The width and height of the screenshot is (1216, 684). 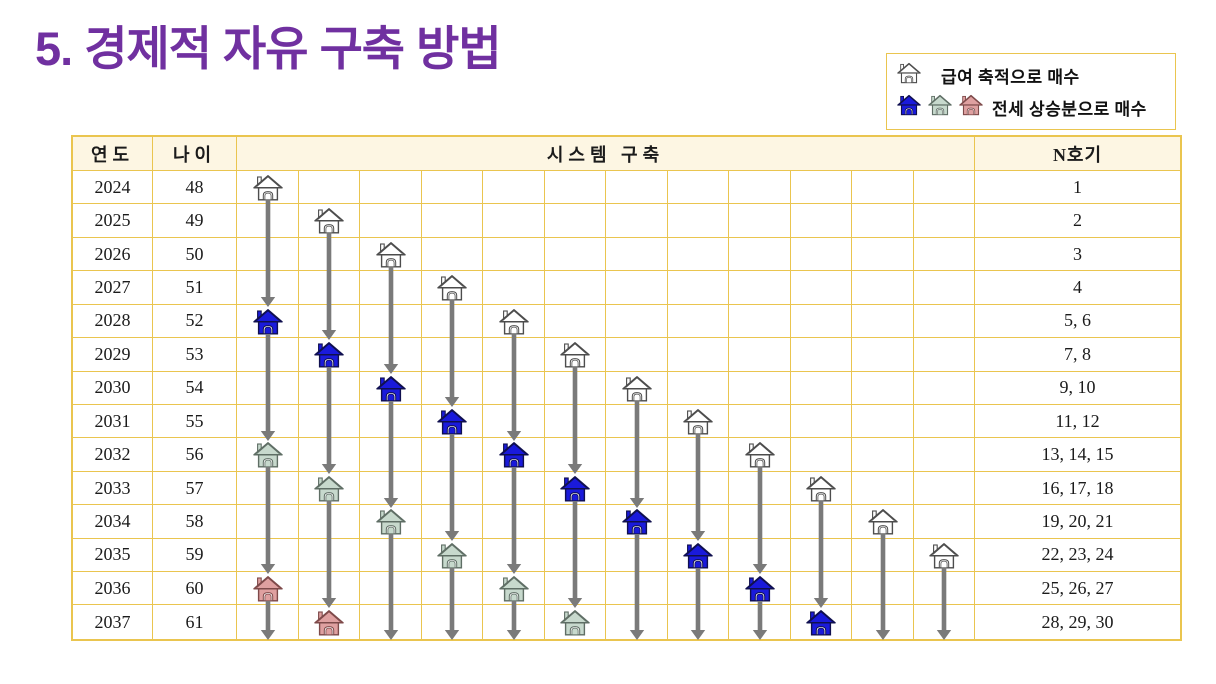 I want to click on legend-row-jeonse: 전세 상승분으로 매수, so click(x=1031, y=107).